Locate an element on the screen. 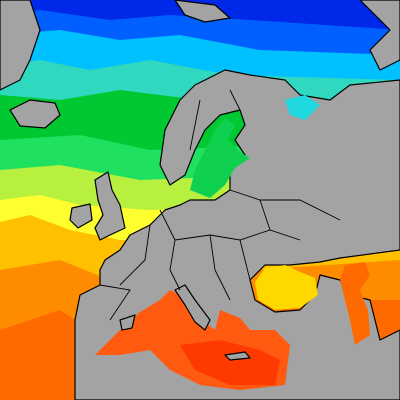 This screenshot has height=400, width=400. black-sea is located at coordinates (286, 287).